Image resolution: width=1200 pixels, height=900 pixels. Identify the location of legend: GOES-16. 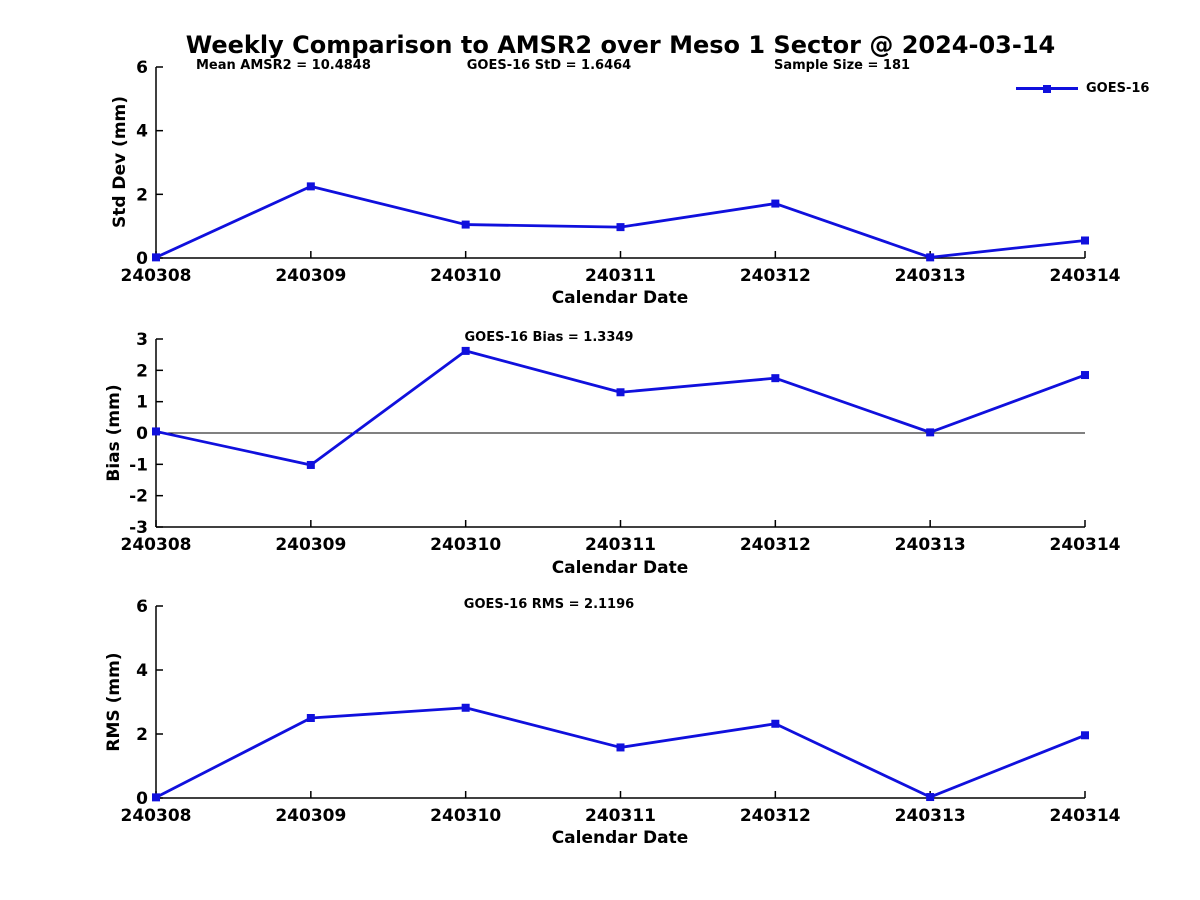
(1082, 88).